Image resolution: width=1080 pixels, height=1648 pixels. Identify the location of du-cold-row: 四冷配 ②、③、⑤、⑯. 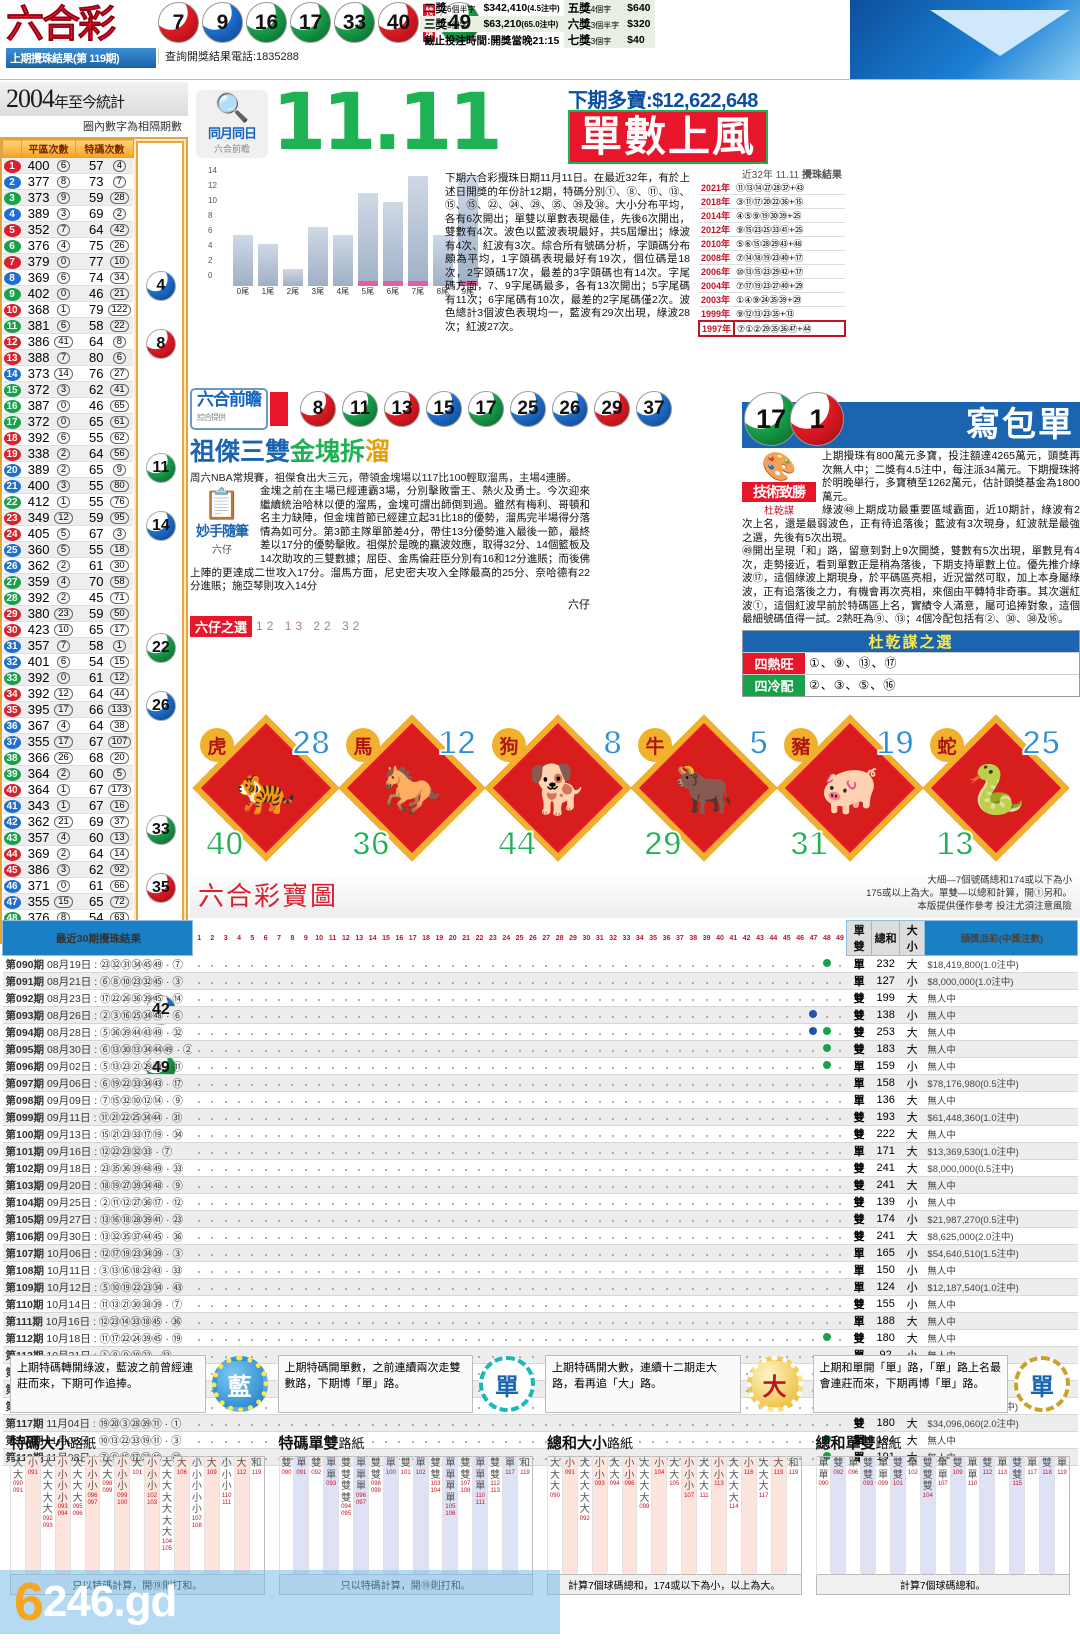
(911, 684).